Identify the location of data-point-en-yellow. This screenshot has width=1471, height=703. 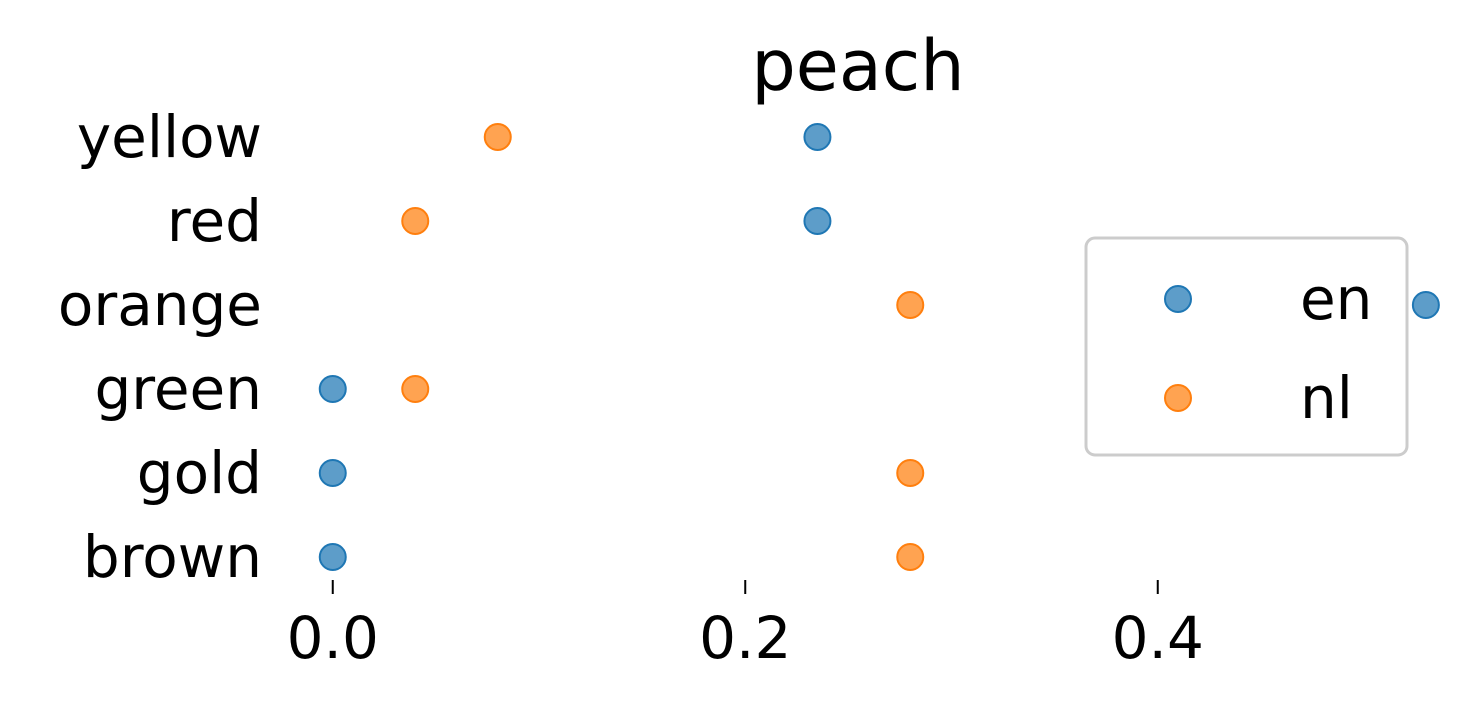
(817, 137).